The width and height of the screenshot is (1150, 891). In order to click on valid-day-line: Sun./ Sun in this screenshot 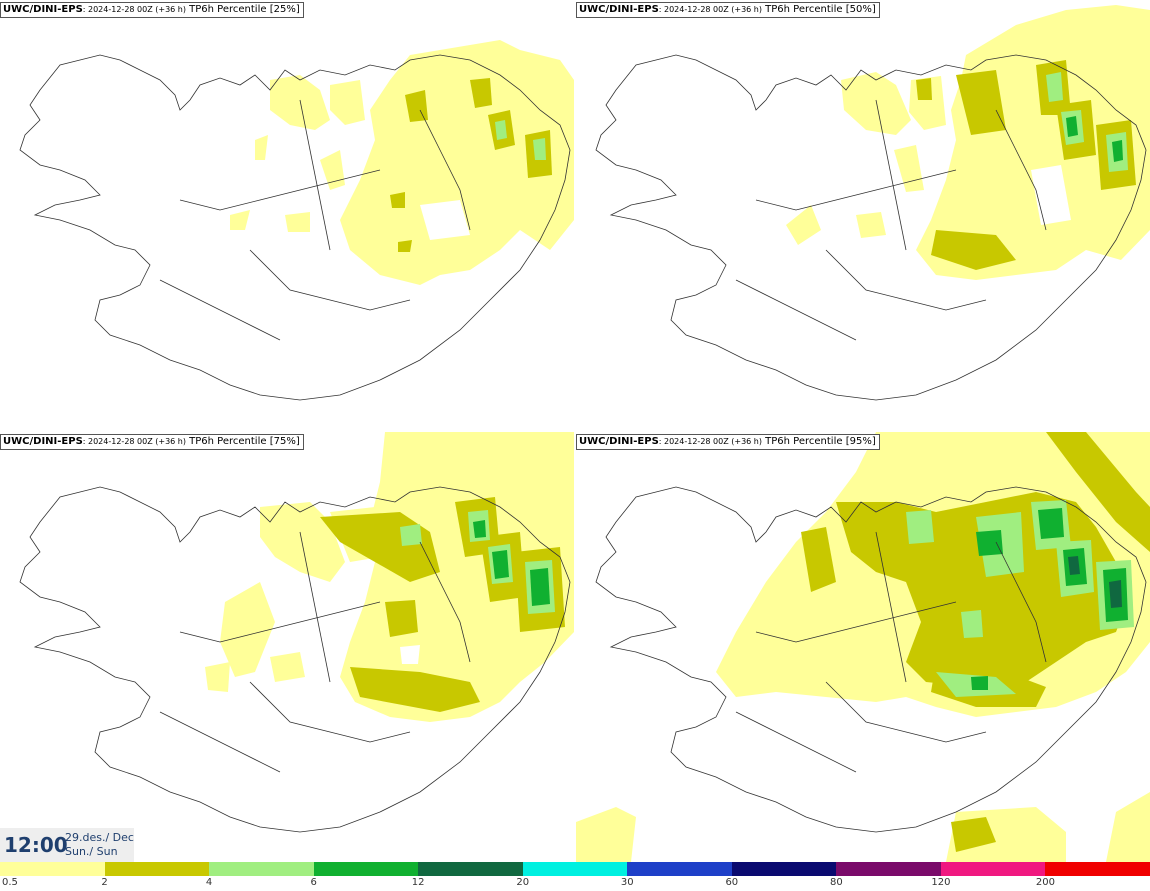, I will do `click(91, 851)`.